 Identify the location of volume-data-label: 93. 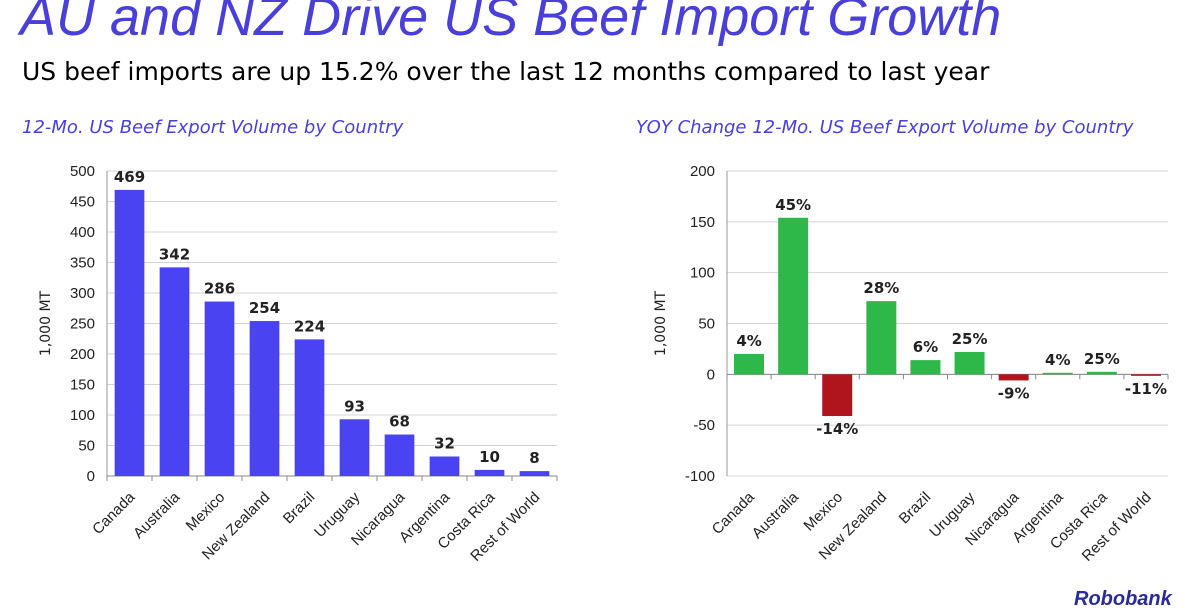
(354, 406).